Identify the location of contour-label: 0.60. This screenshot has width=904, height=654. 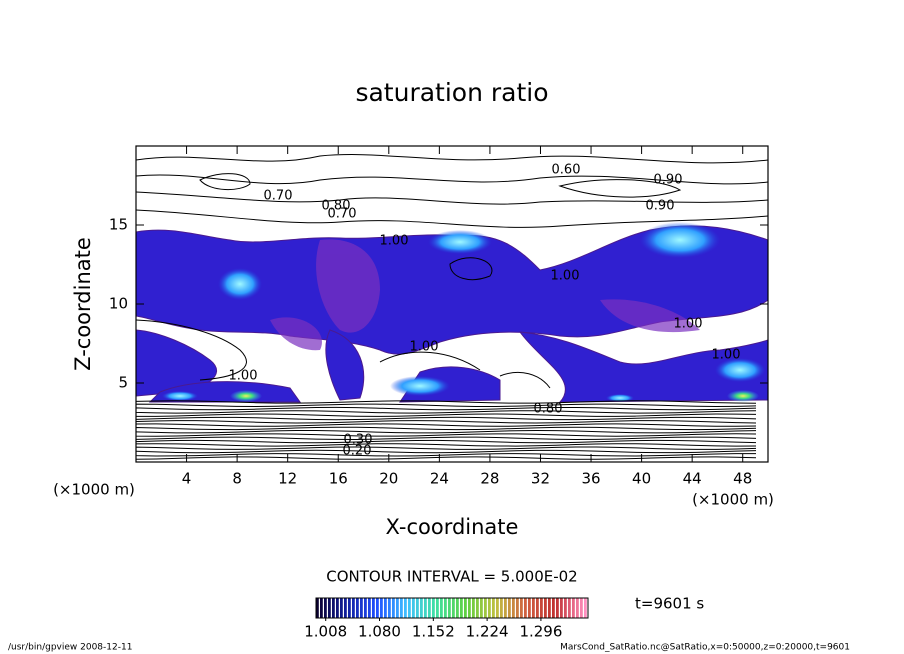
(566, 170).